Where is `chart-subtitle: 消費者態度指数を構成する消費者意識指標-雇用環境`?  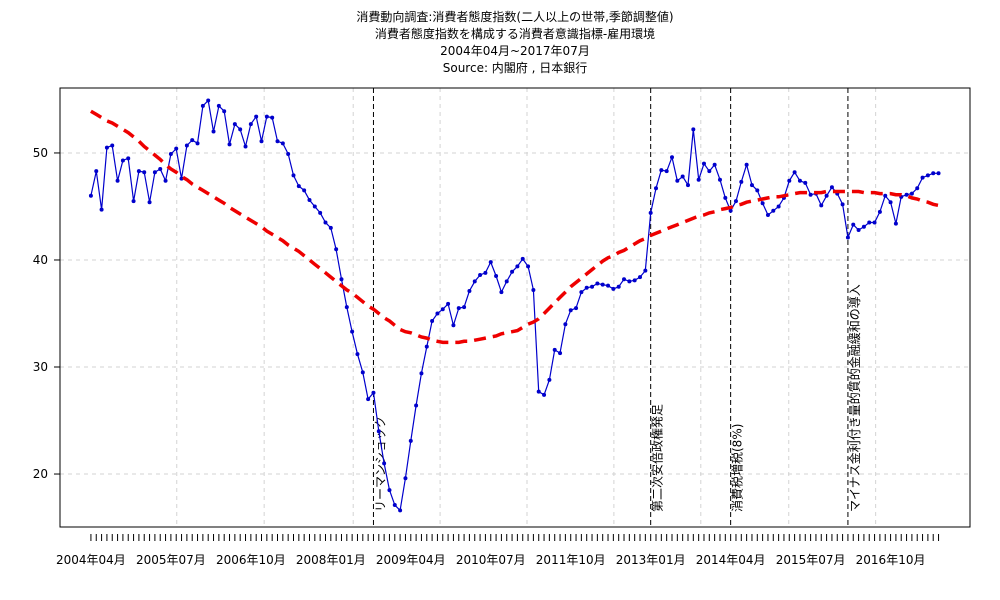
chart-subtitle: 消費者態度指数を構成する消費者意識指標-雇用環境 is located at coordinates (515, 33).